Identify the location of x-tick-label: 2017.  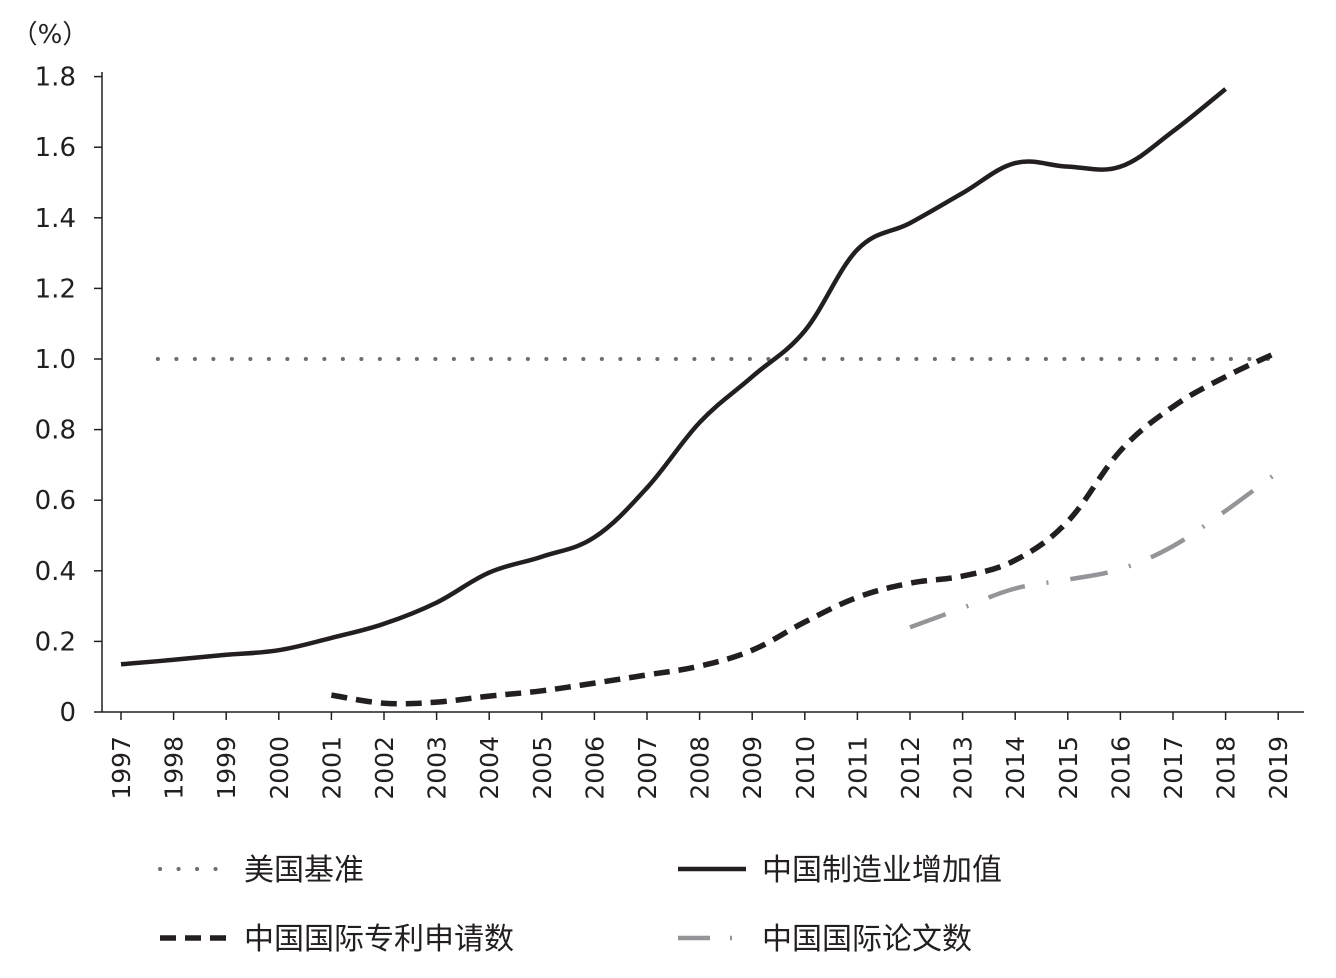
(1173, 768).